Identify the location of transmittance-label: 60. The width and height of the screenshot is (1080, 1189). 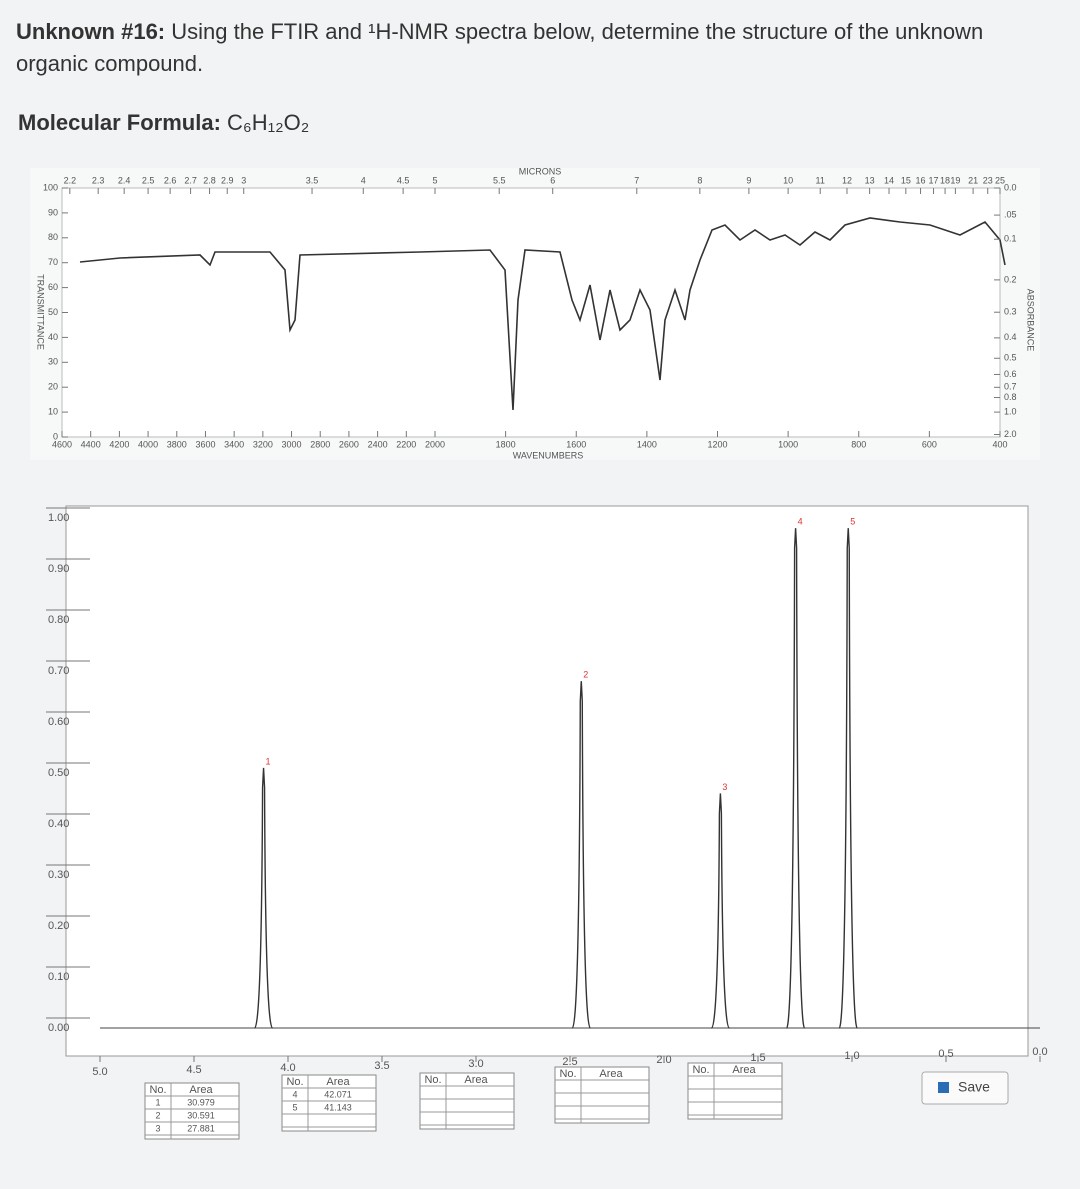
(53, 287).